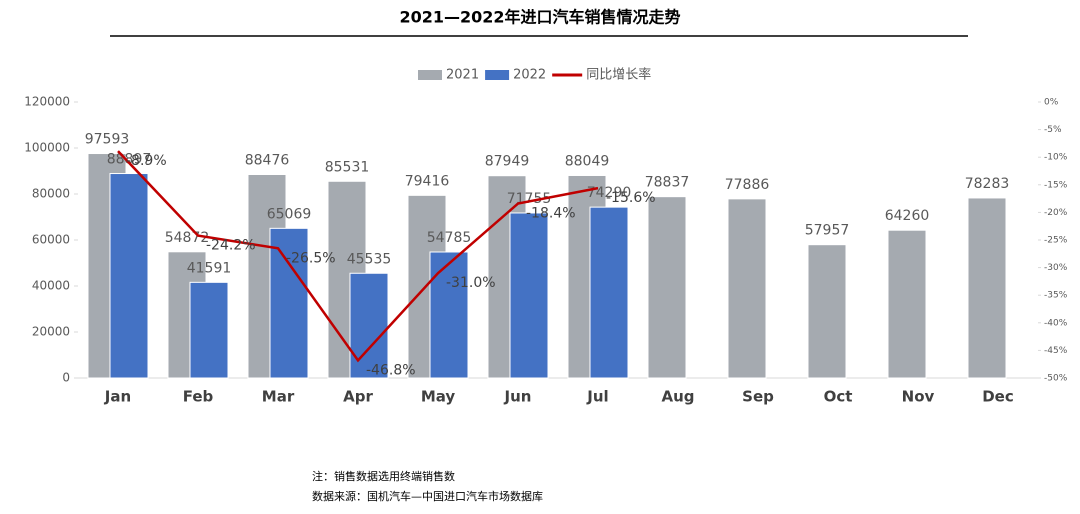 This screenshot has height=514, width=1080. Describe the element at coordinates (1056, 351) in the screenshot. I see `y2-tick-label: -45%` at that location.